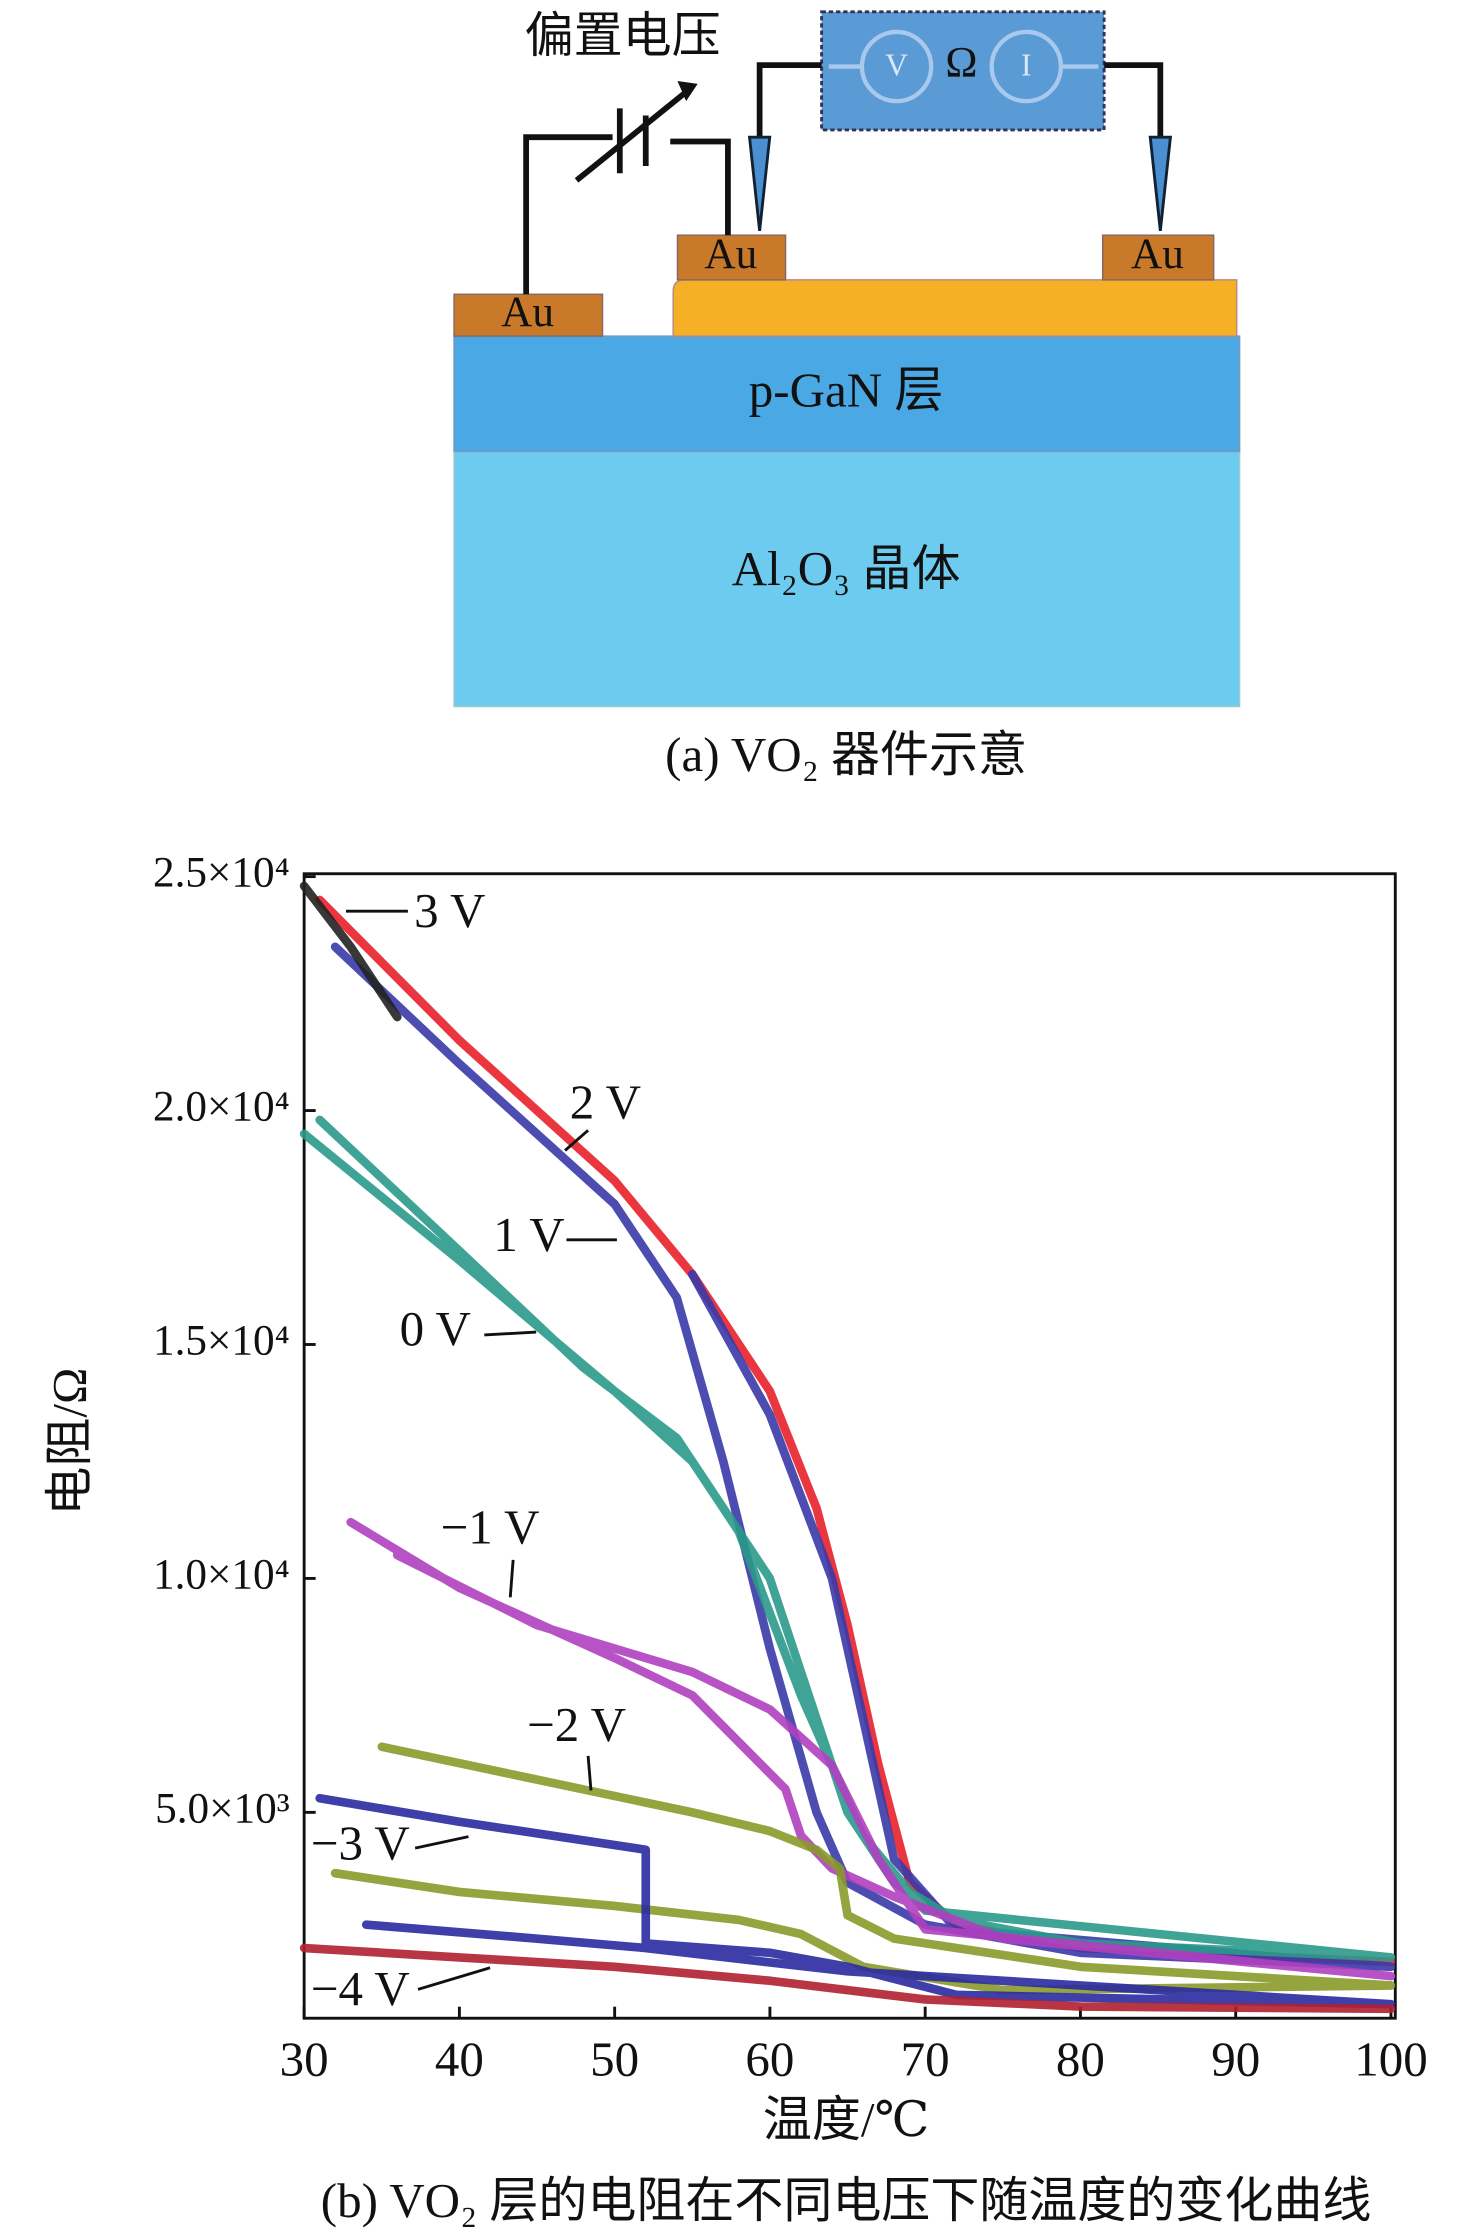 Image resolution: width=1476 pixels, height=2239 pixels. Describe the element at coordinates (1026, 64) in the screenshot. I see `meter-i: I` at that location.